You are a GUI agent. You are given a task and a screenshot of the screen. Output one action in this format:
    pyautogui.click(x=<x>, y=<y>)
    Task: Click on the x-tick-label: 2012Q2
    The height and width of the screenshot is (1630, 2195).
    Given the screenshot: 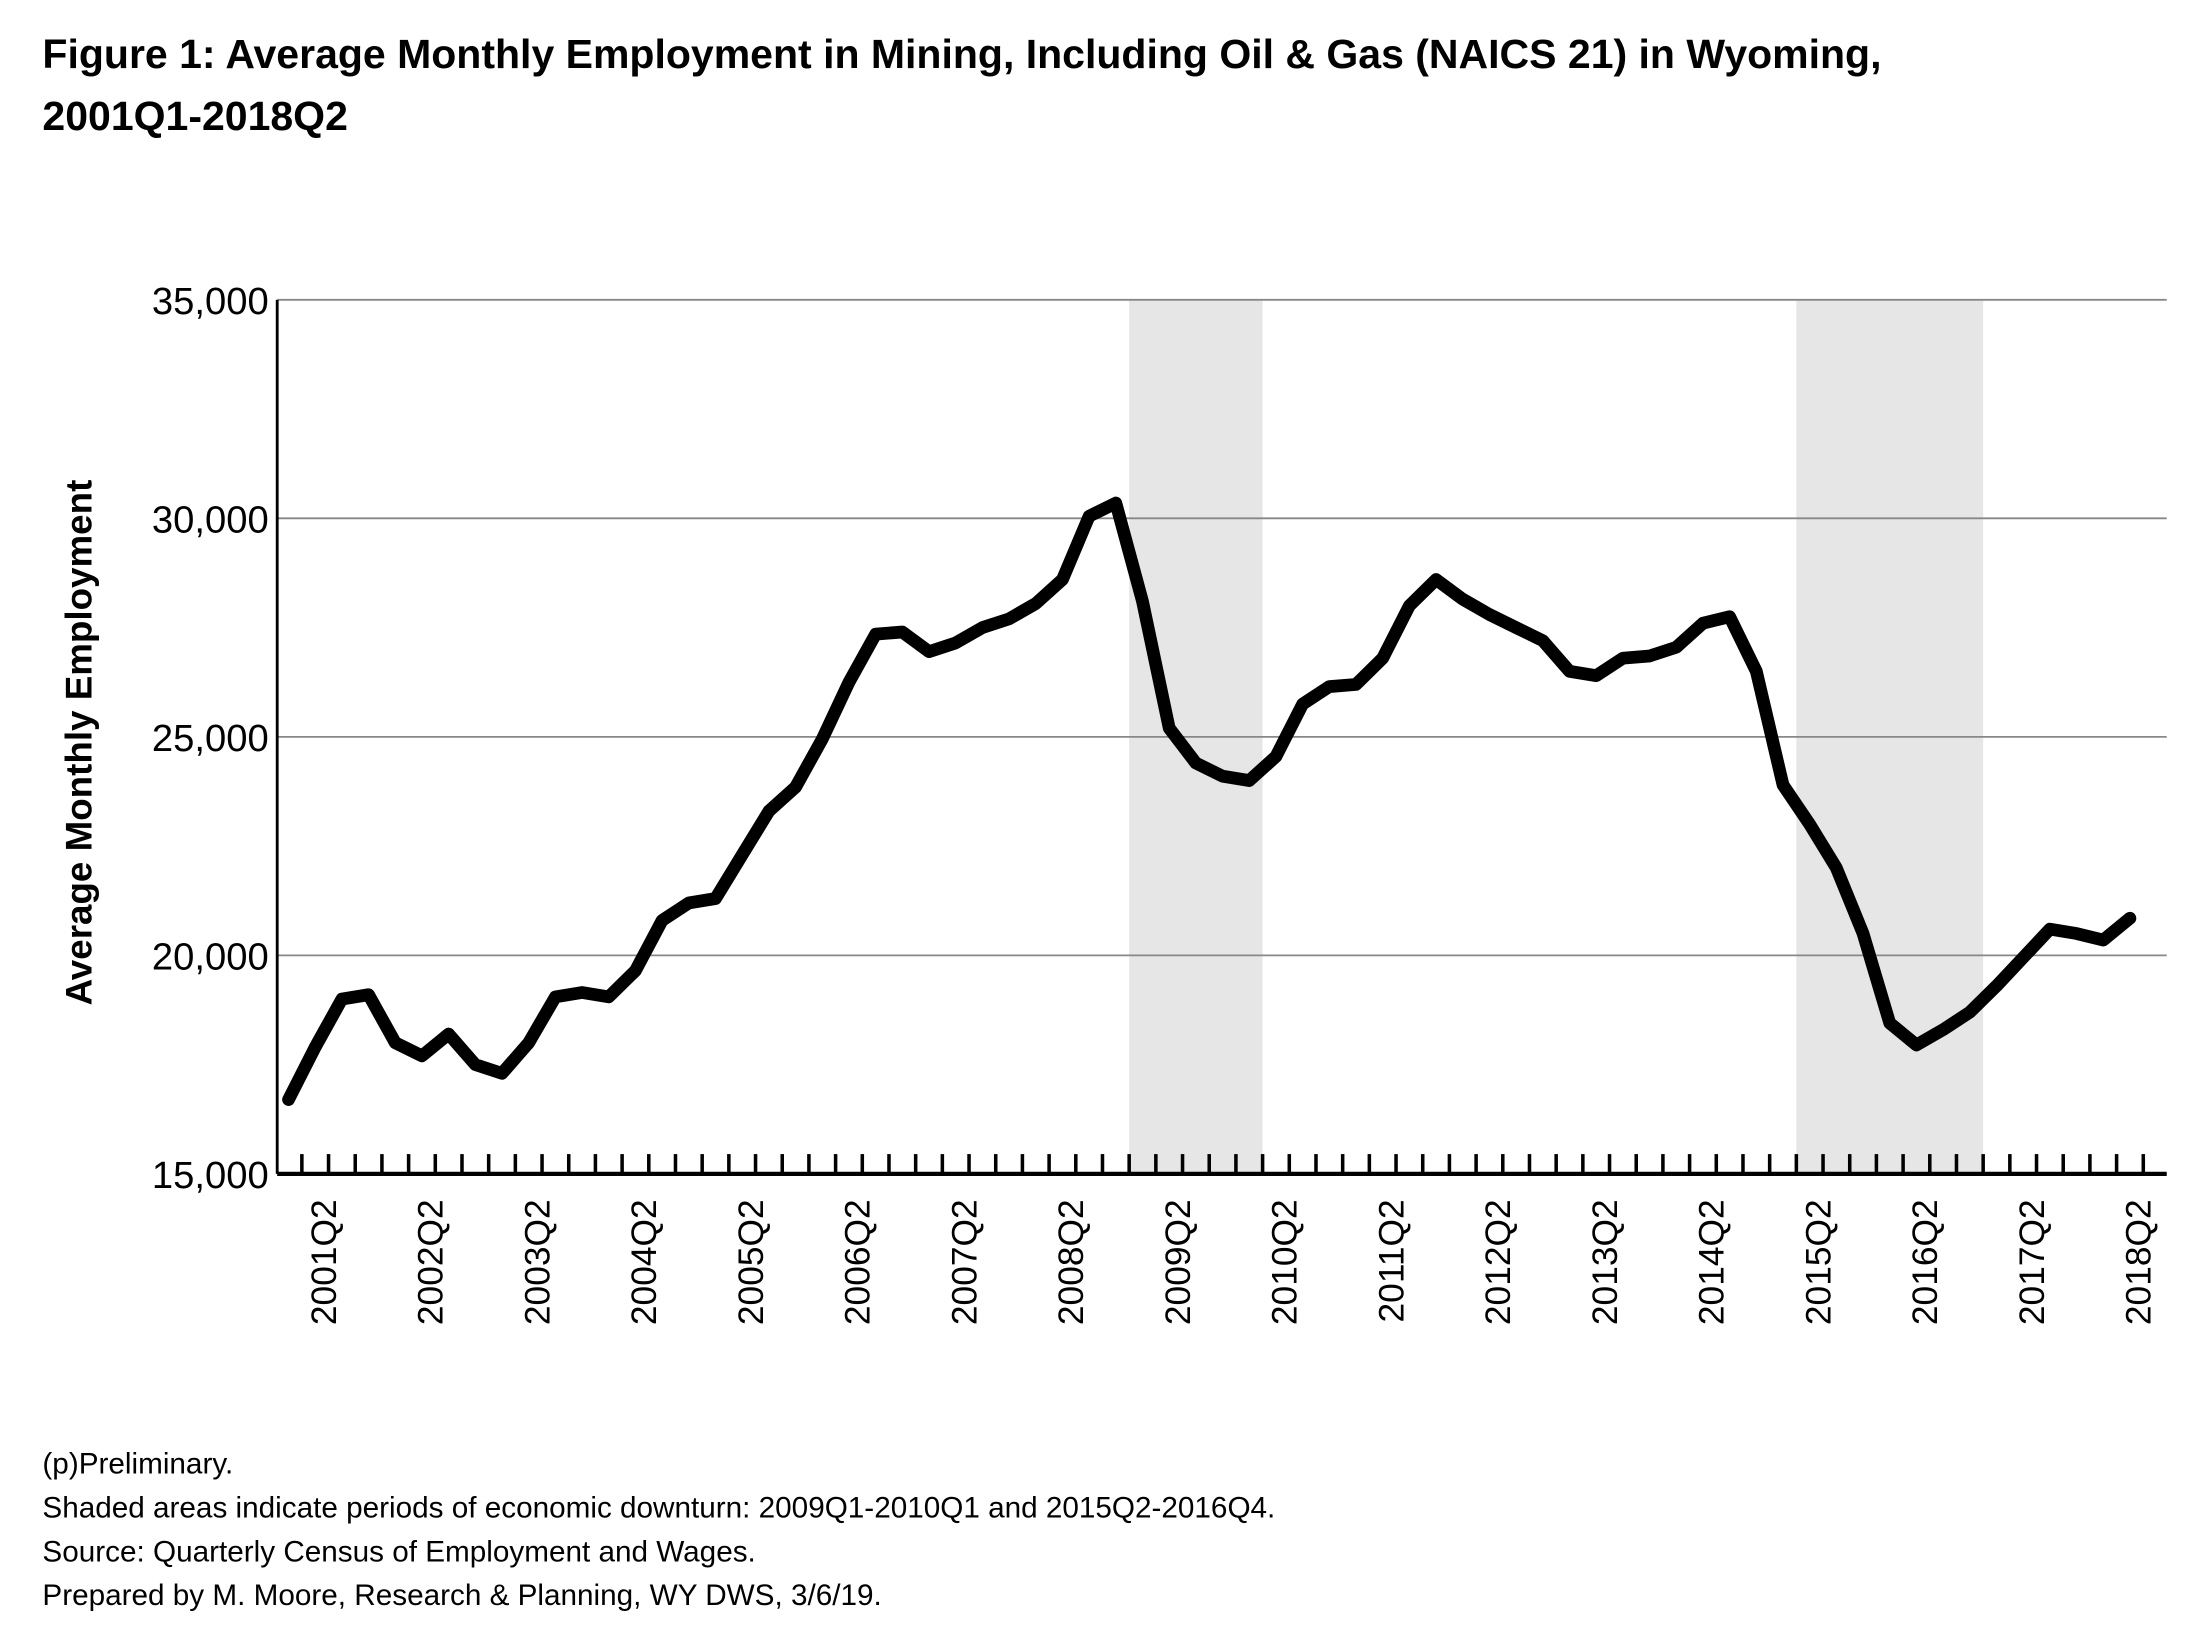 What is the action you would take?
    pyautogui.click(x=1498, y=1262)
    